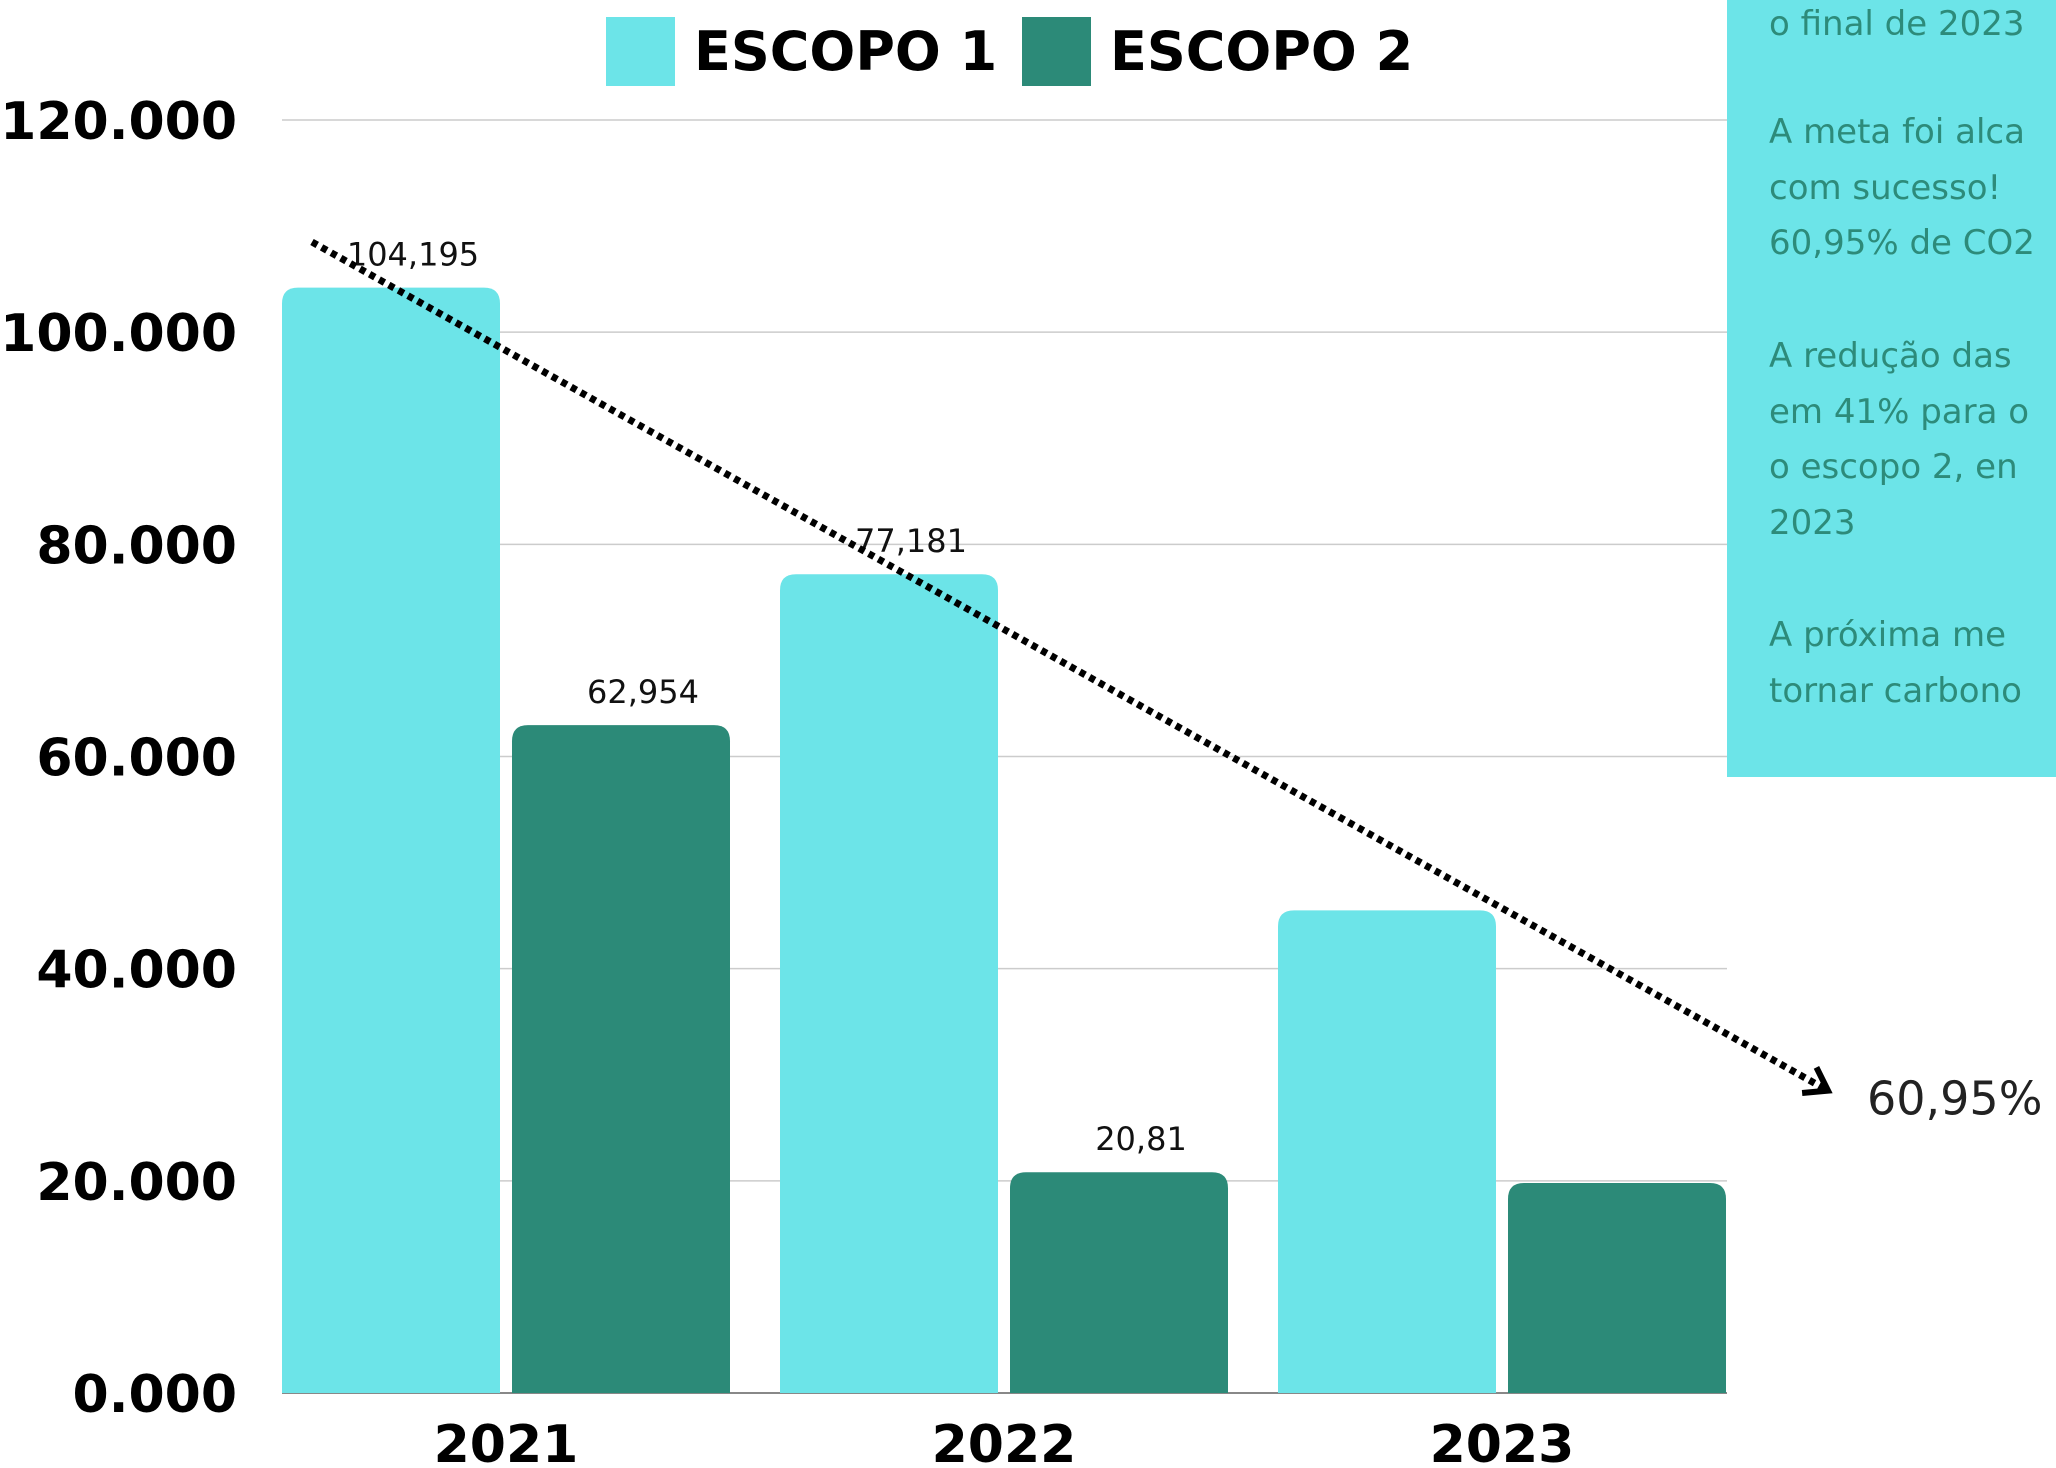  What do you see at coordinates (1890, 356) in the screenshot?
I see `panel-text-line: A redução das` at bounding box center [1890, 356].